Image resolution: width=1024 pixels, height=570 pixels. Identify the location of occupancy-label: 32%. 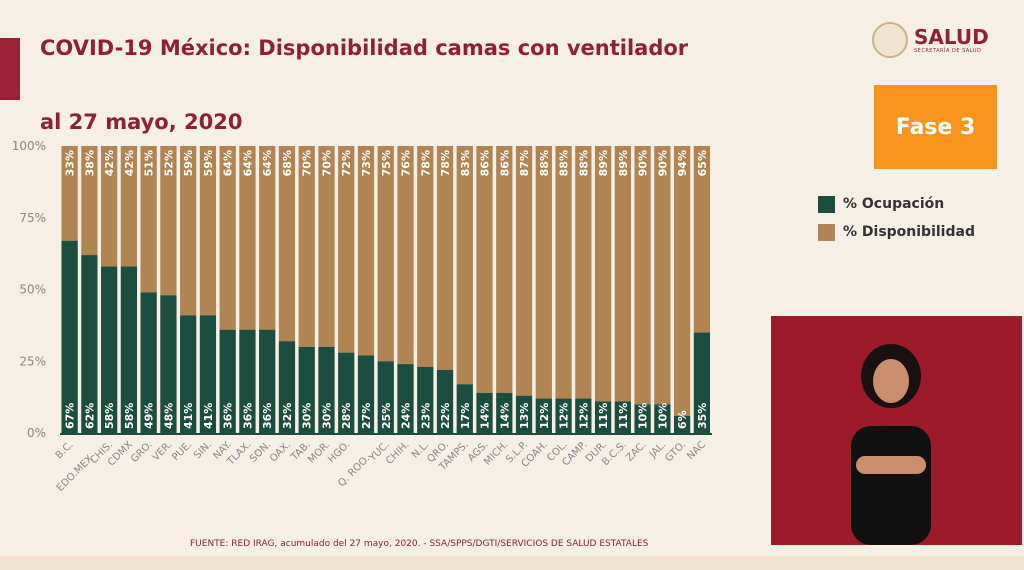
(287, 416).